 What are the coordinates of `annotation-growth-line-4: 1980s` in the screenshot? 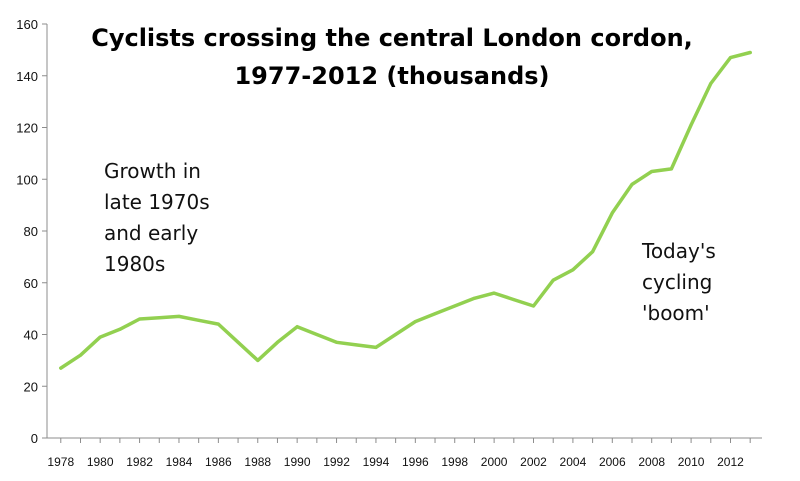 It's located at (134, 264).